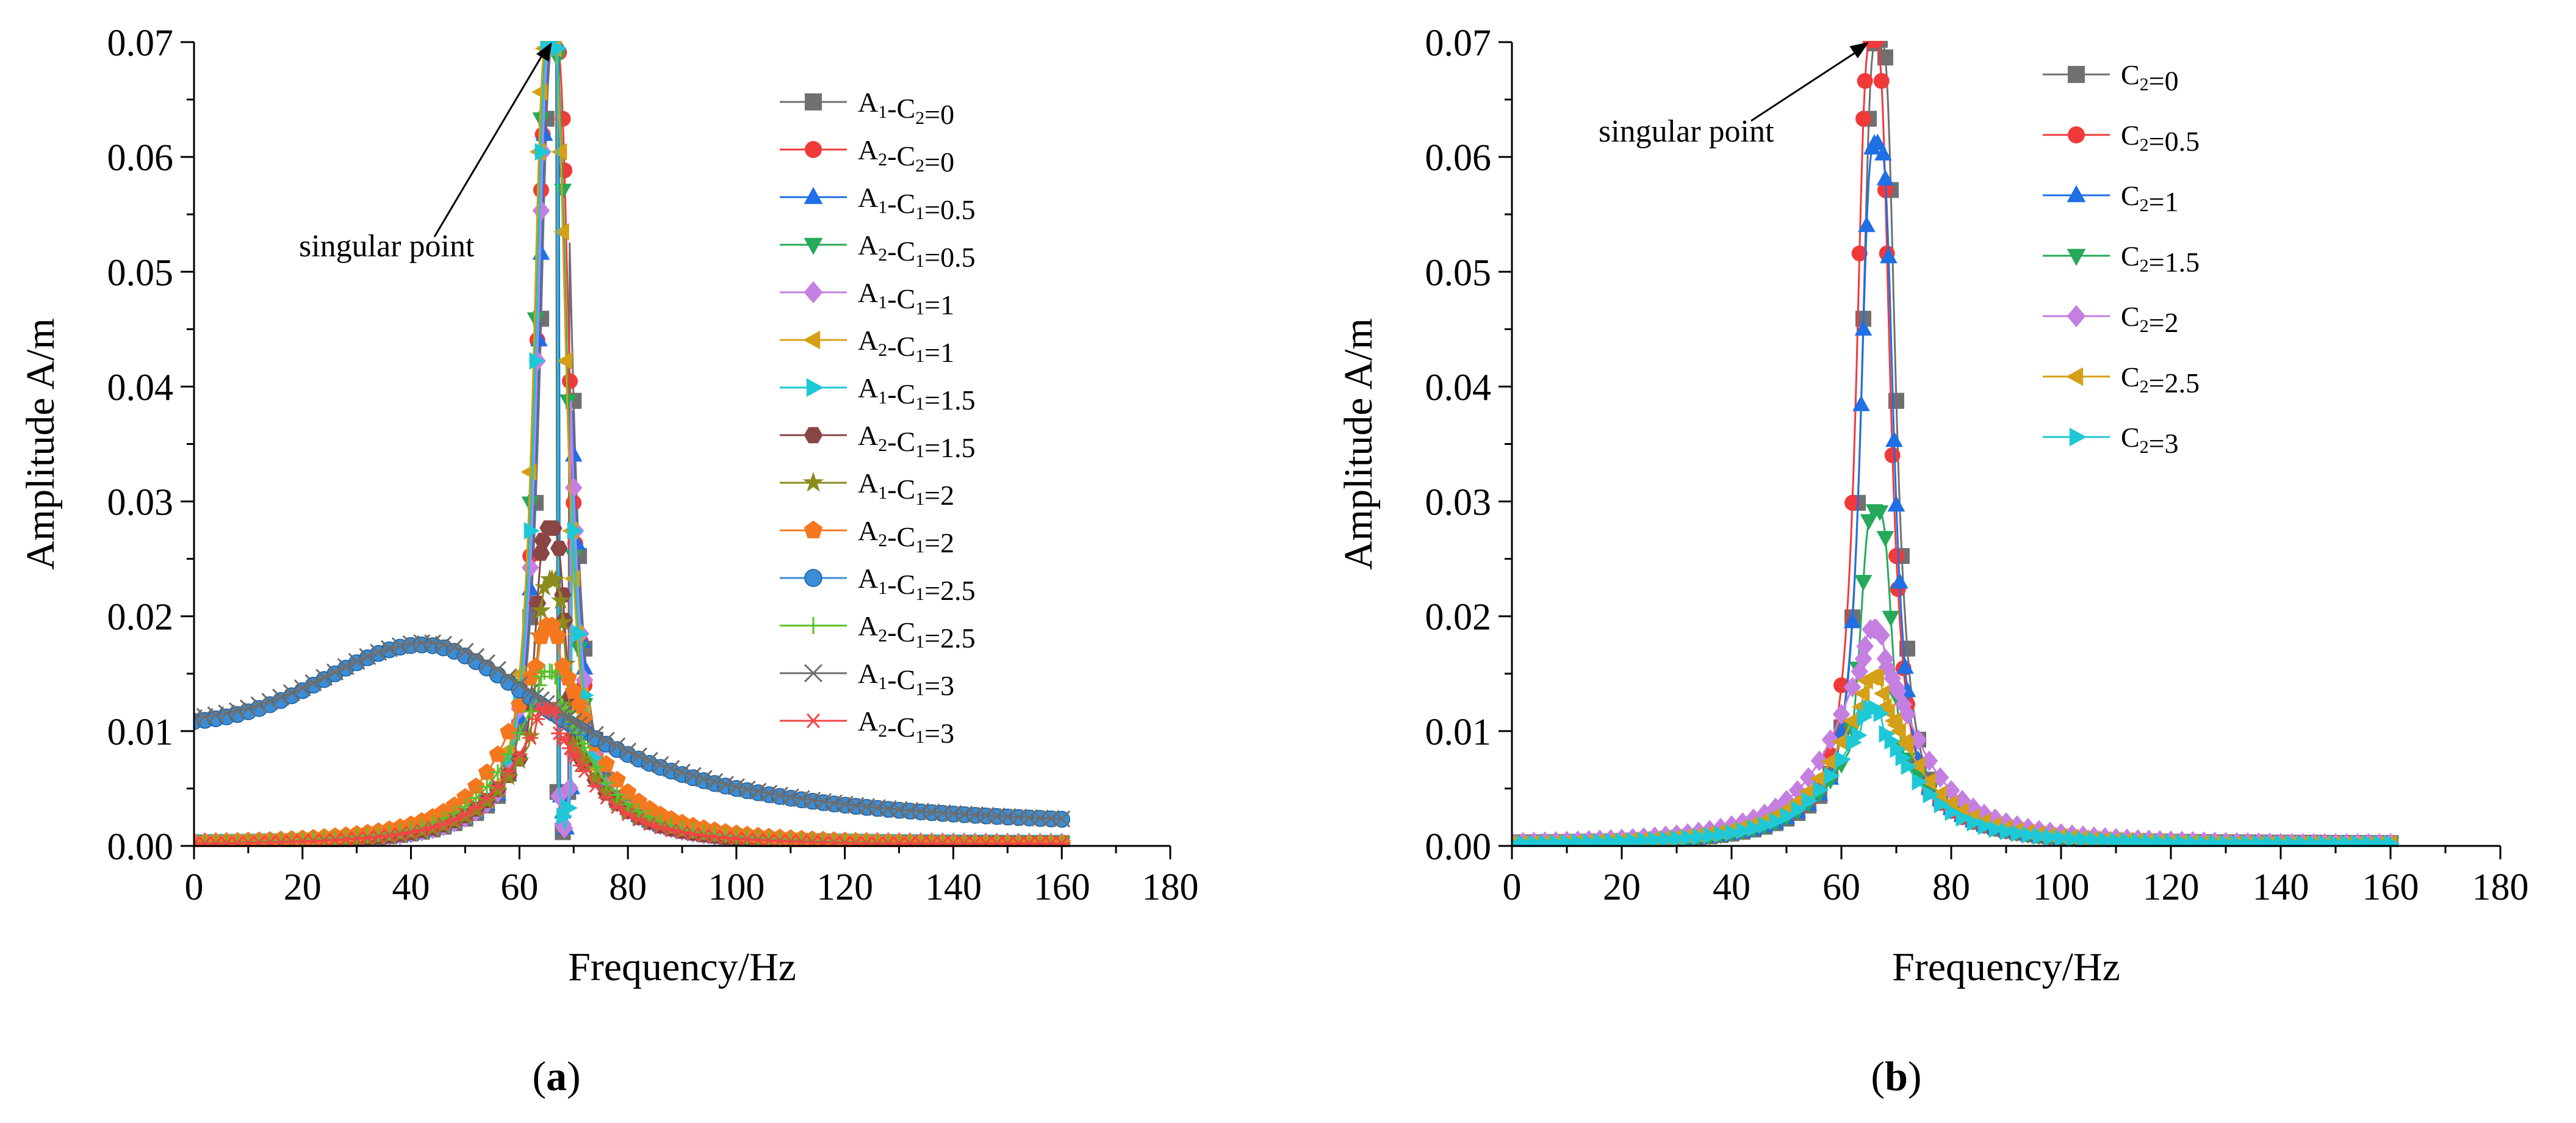 The width and height of the screenshot is (2576, 1123). What do you see at coordinates (906, 108) in the screenshot?
I see `legend-label: A1-C2=0` at bounding box center [906, 108].